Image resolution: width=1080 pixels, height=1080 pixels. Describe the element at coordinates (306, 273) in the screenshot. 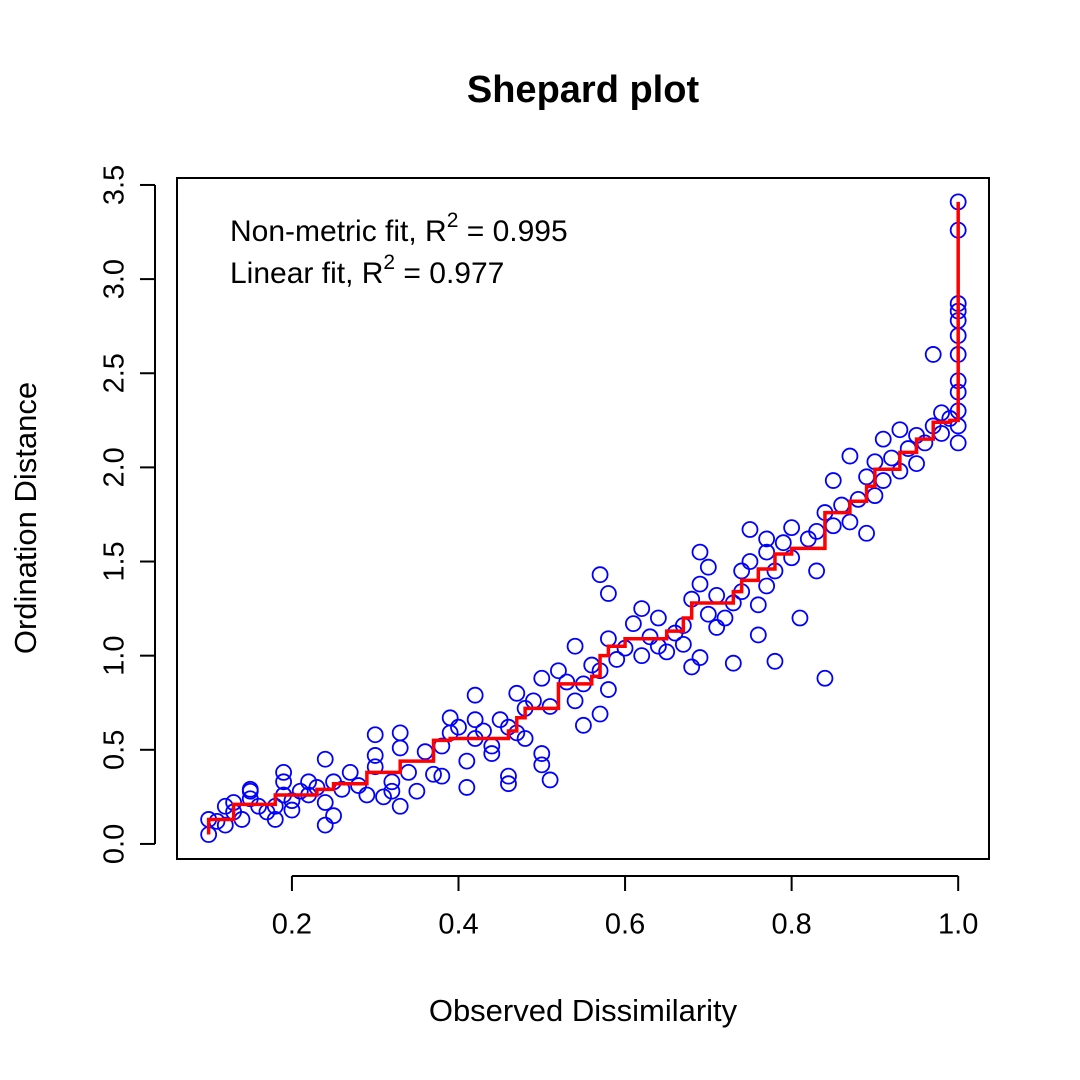

I see `annotation-text: Linear fit, R` at that location.